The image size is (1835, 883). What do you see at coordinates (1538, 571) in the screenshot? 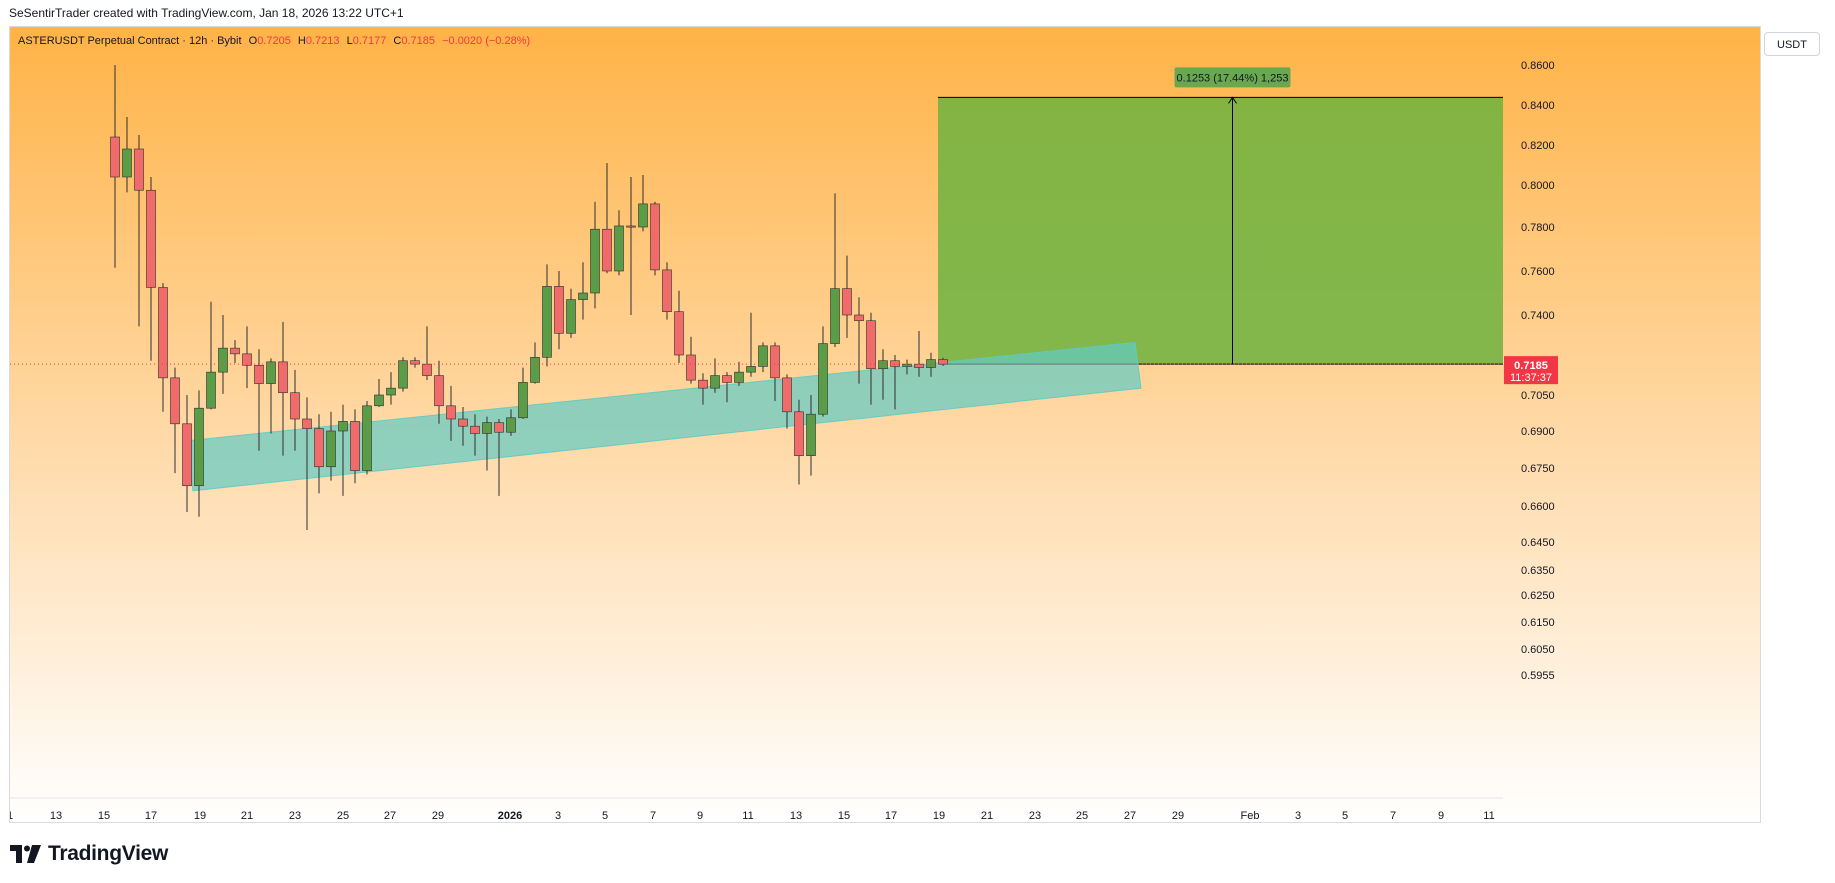
I see `price-tick-label: 0.6350` at bounding box center [1538, 571].